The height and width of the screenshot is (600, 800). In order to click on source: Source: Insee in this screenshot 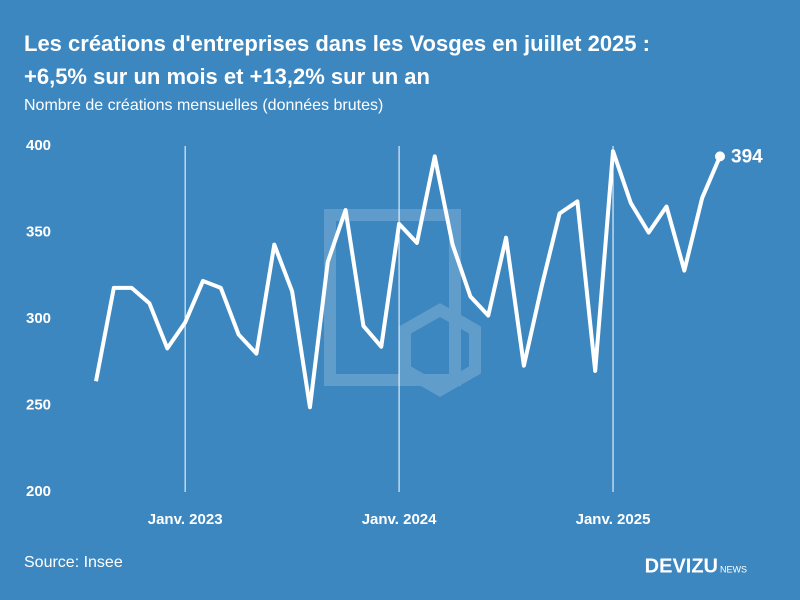, I will do `click(73, 562)`.